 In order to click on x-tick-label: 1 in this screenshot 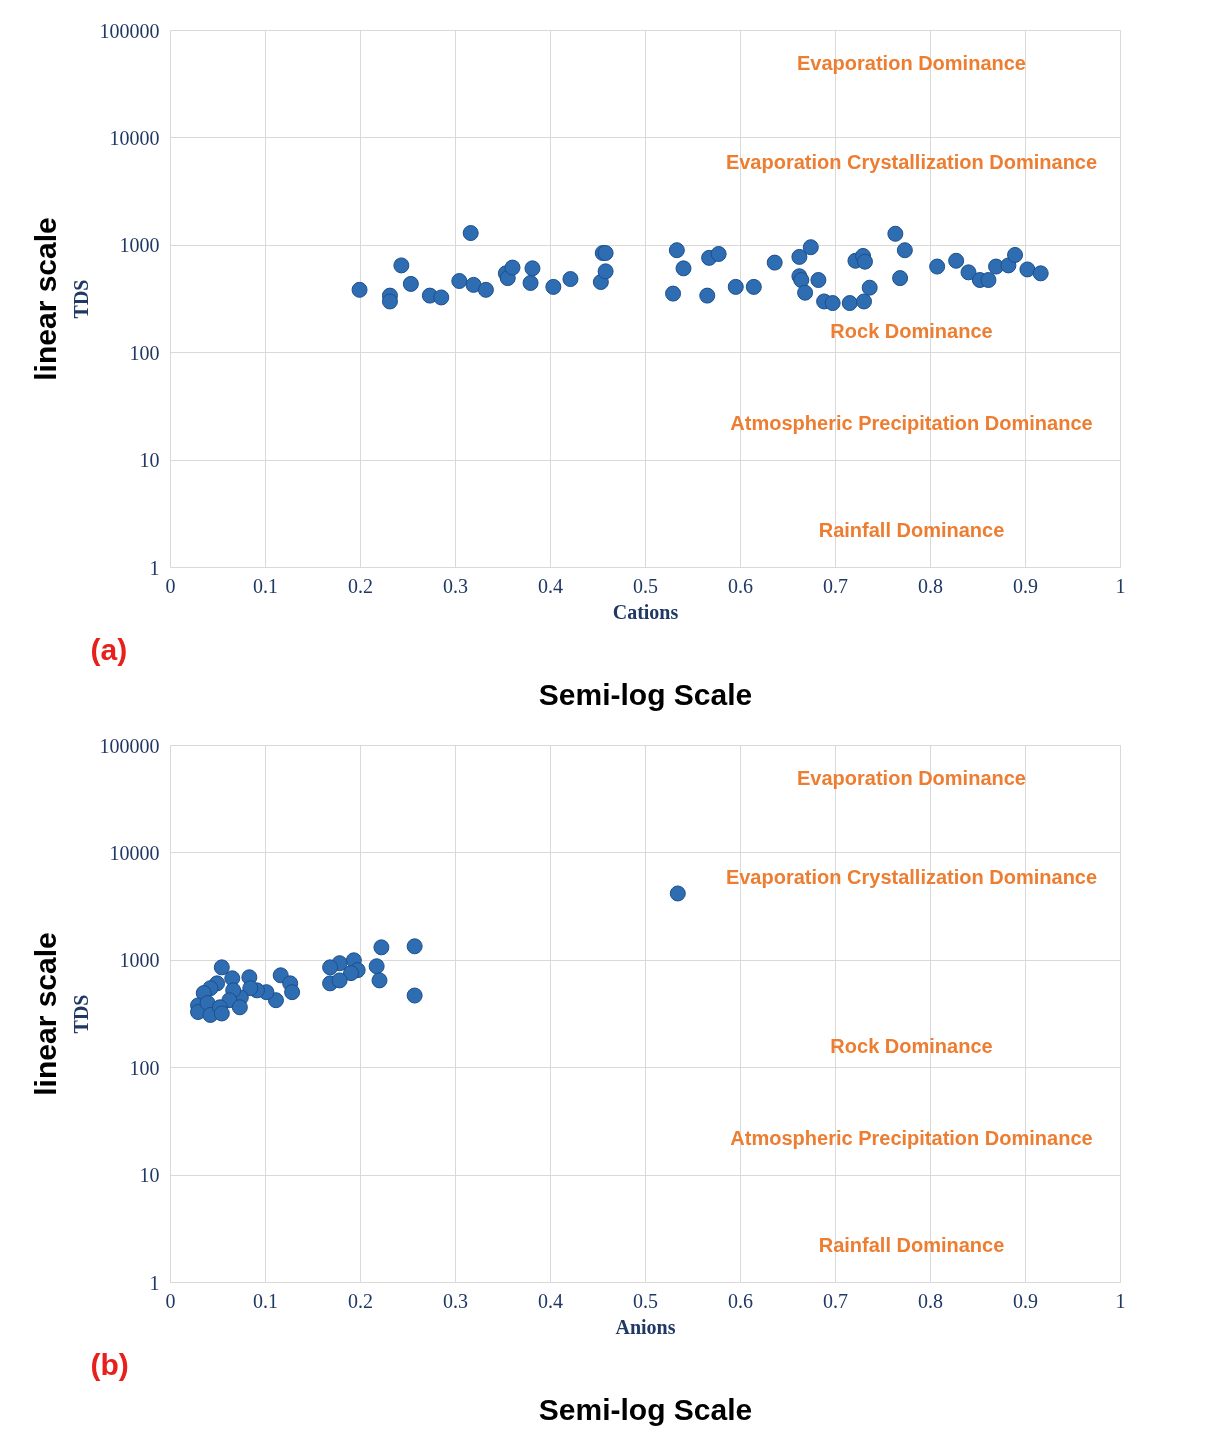, I will do `click(1120, 1300)`.